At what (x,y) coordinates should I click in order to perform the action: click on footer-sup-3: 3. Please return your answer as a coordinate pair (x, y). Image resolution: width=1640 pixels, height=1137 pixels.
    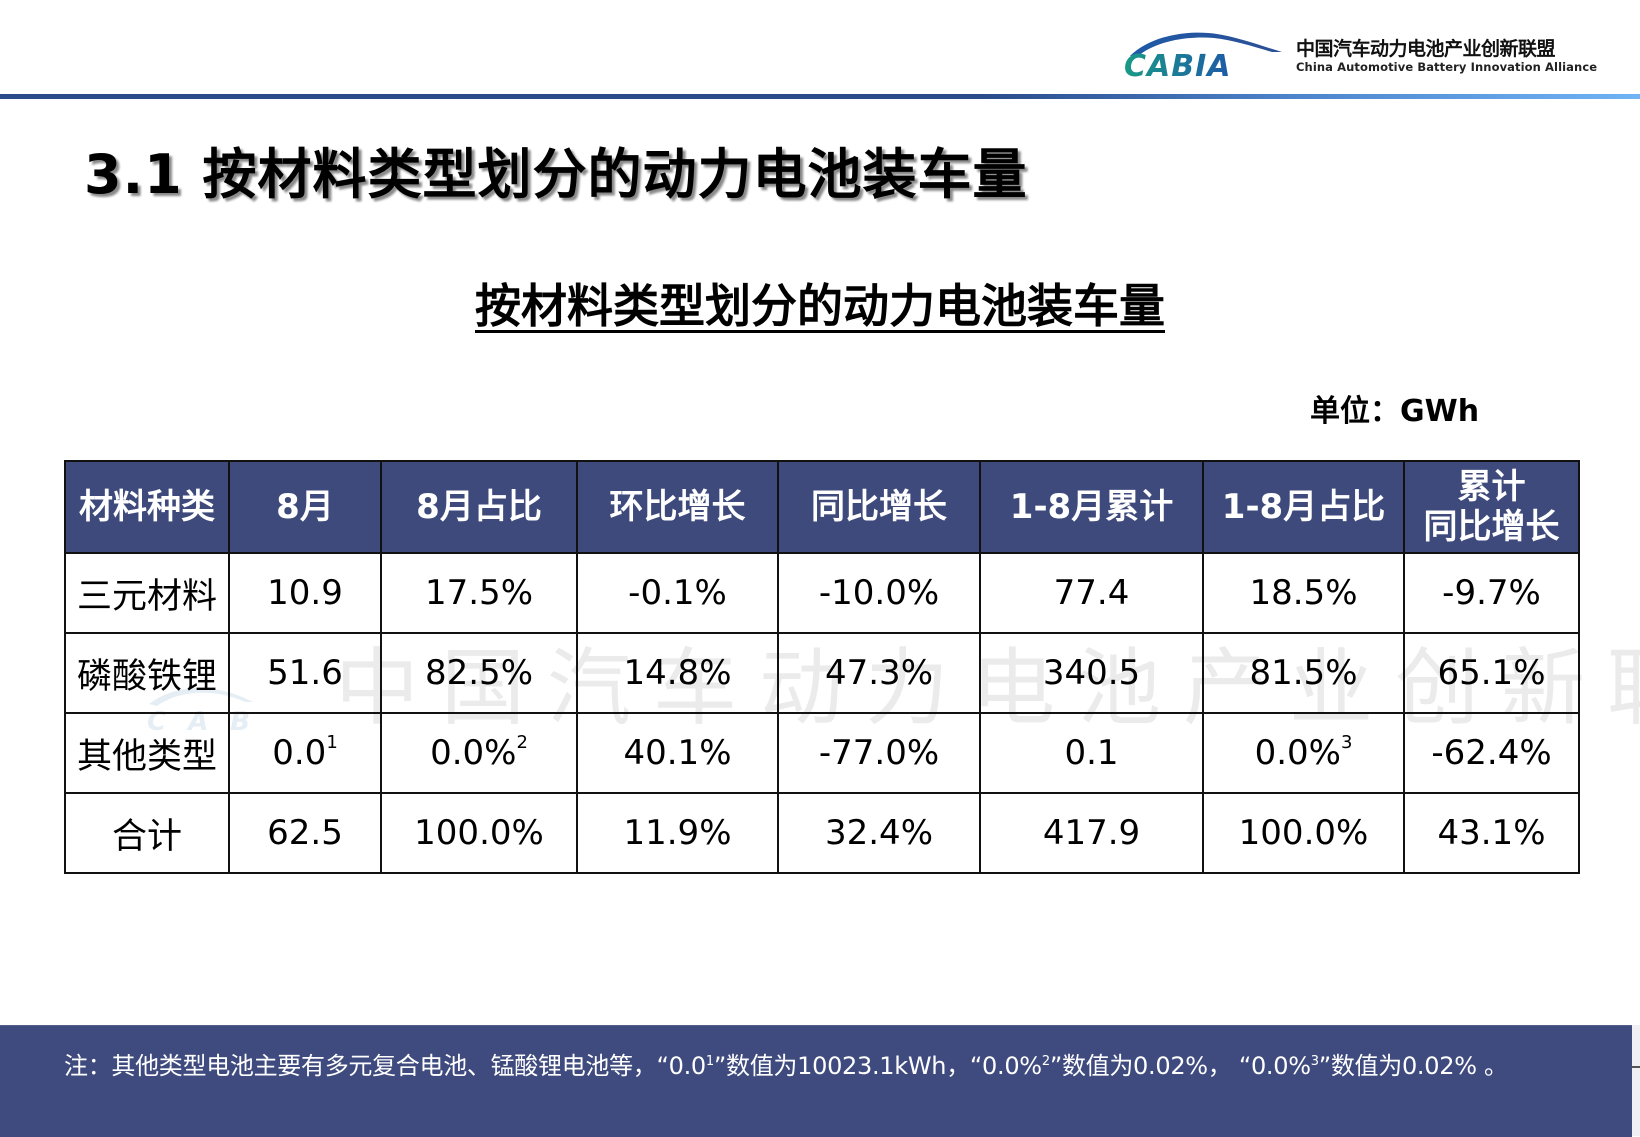
    Looking at the image, I should click on (1314, 1061).